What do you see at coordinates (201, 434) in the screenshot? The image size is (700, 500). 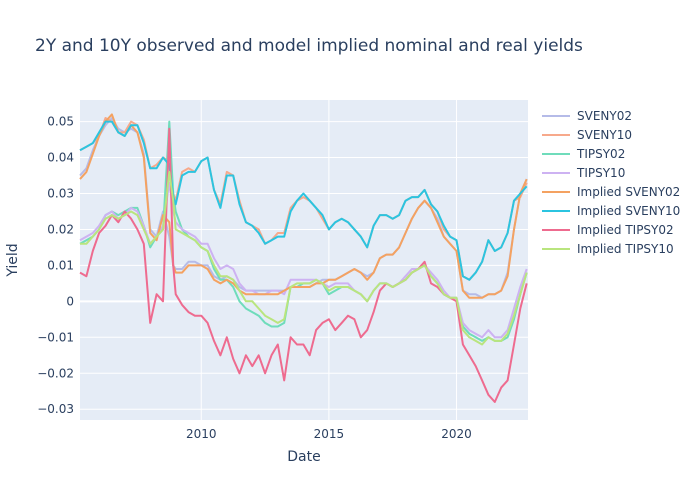 I see `x-tick-label: 2010` at bounding box center [201, 434].